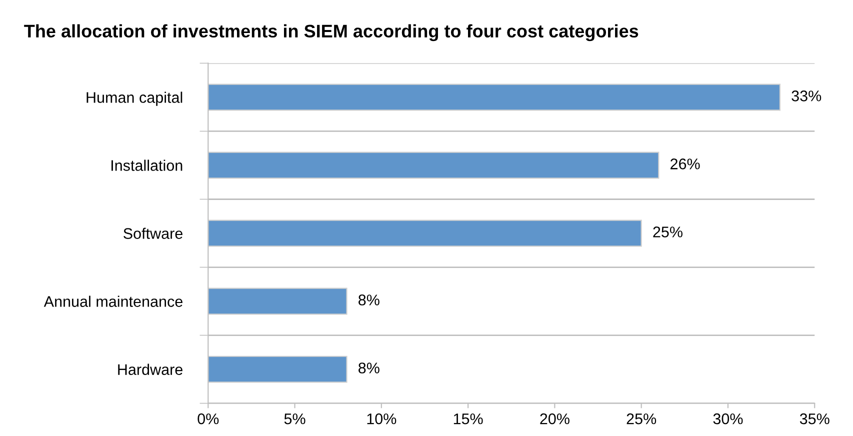 Image resolution: width=853 pixels, height=436 pixels. I want to click on chart-title: The allocation of investments in SIEM according to four cost categories, so click(331, 33).